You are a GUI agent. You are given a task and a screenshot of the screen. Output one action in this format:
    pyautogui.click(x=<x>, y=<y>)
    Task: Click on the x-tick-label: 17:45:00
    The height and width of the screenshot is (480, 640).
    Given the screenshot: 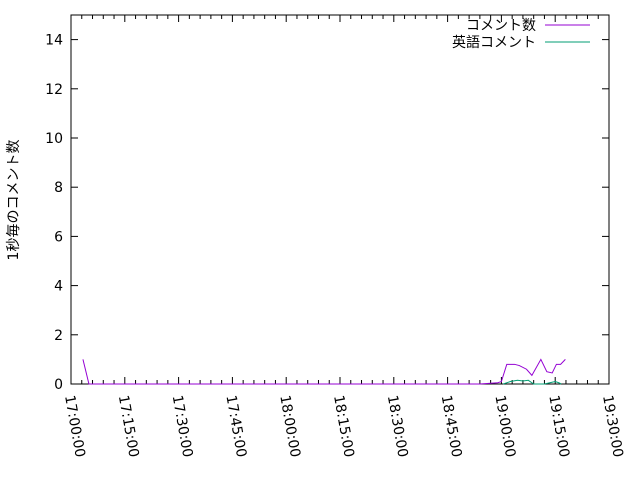 What is the action you would take?
    pyautogui.click(x=235, y=426)
    